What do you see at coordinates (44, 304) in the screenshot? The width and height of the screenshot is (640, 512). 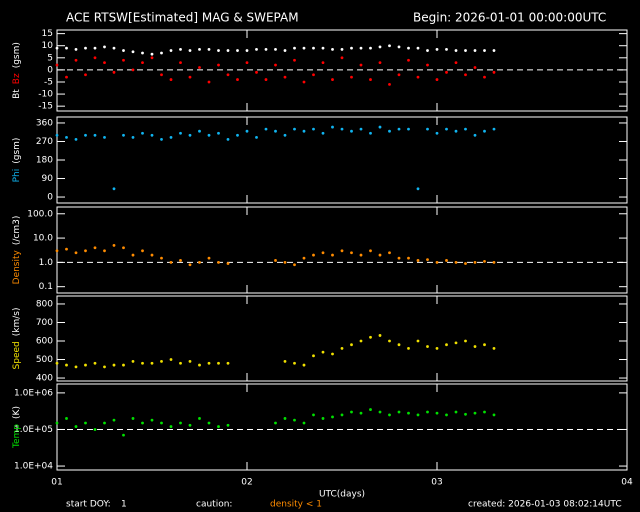 I see `y-tick-label: 800` at bounding box center [44, 304].